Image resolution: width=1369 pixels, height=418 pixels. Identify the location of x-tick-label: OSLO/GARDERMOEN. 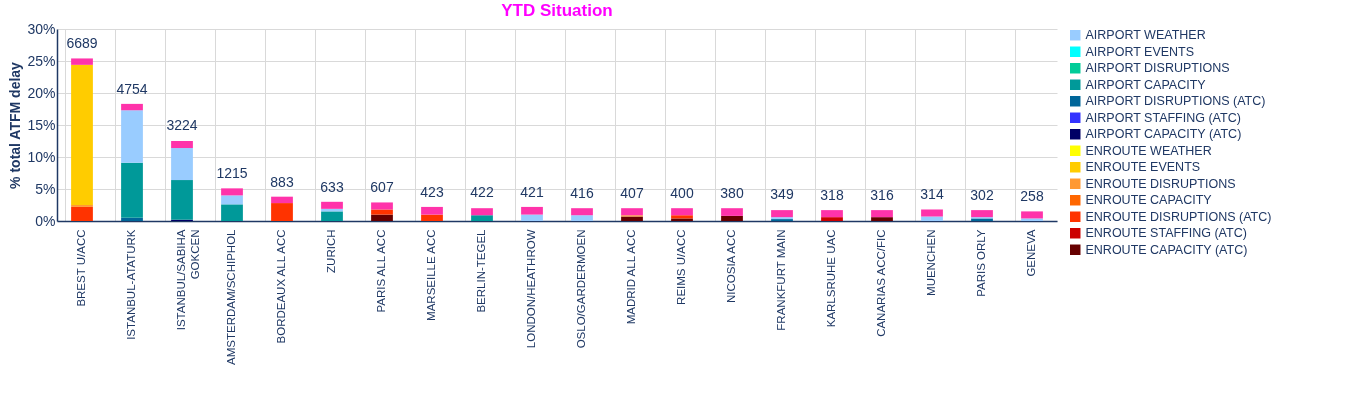
(581, 289).